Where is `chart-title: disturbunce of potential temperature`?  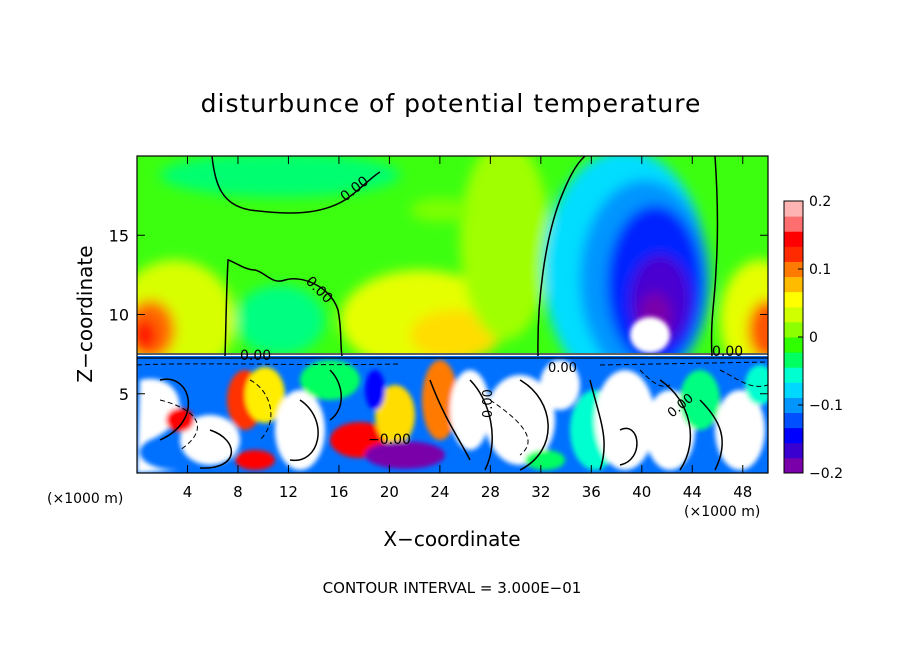
chart-title: disturbunce of potential temperature is located at coordinates (451, 103).